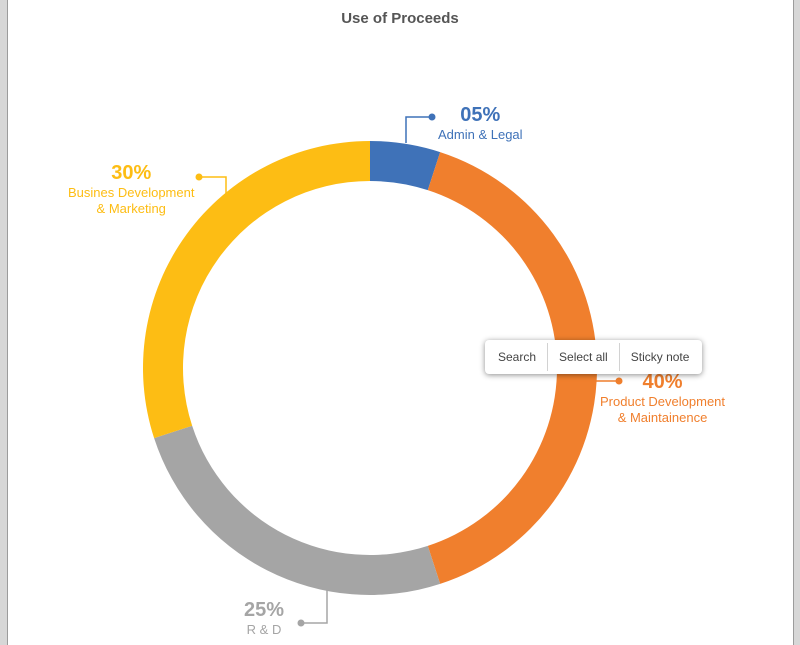  What do you see at coordinates (418, 129) in the screenshot?
I see `leader-admin-legal` at bounding box center [418, 129].